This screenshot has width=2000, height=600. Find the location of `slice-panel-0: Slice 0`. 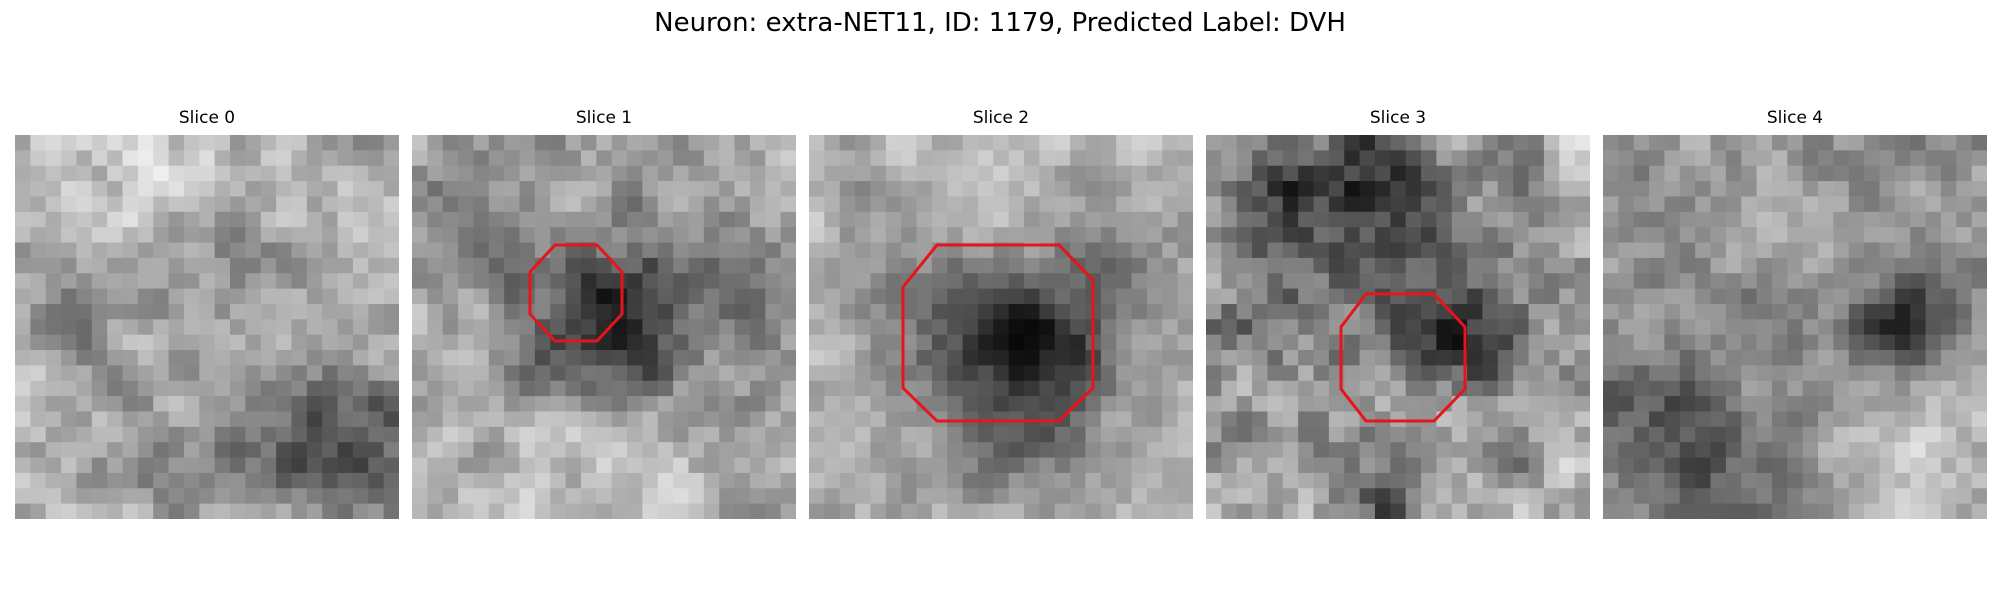

slice-panel-0: Slice 0 is located at coordinates (207, 335).